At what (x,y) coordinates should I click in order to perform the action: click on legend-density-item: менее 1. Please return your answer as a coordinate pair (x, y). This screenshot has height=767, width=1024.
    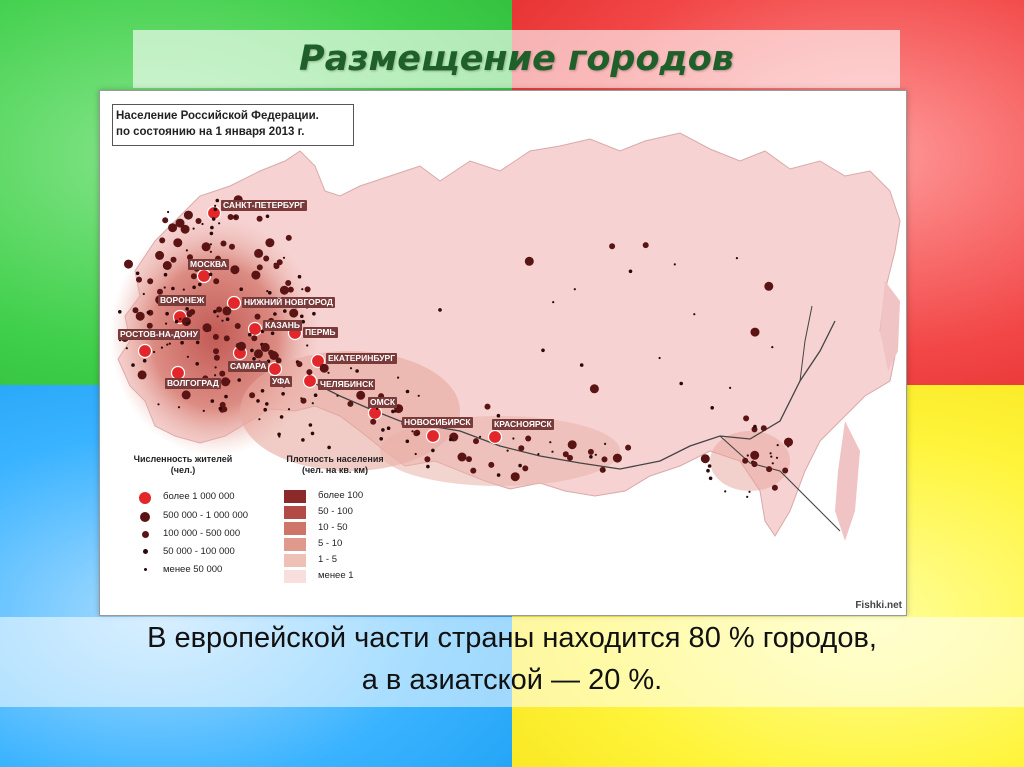
    Looking at the image, I should click on (336, 575).